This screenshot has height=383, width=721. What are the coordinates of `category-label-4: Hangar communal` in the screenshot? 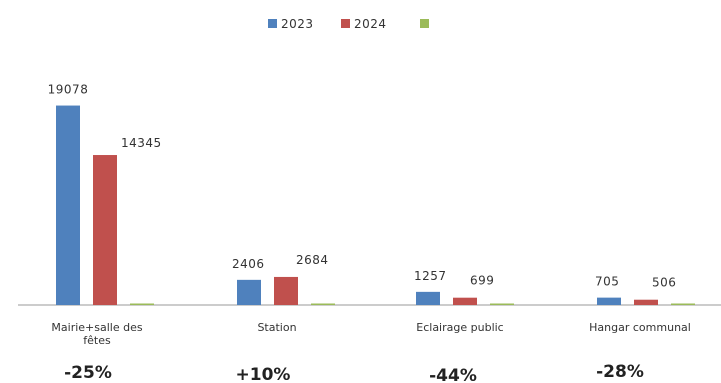 It's located at (640, 327).